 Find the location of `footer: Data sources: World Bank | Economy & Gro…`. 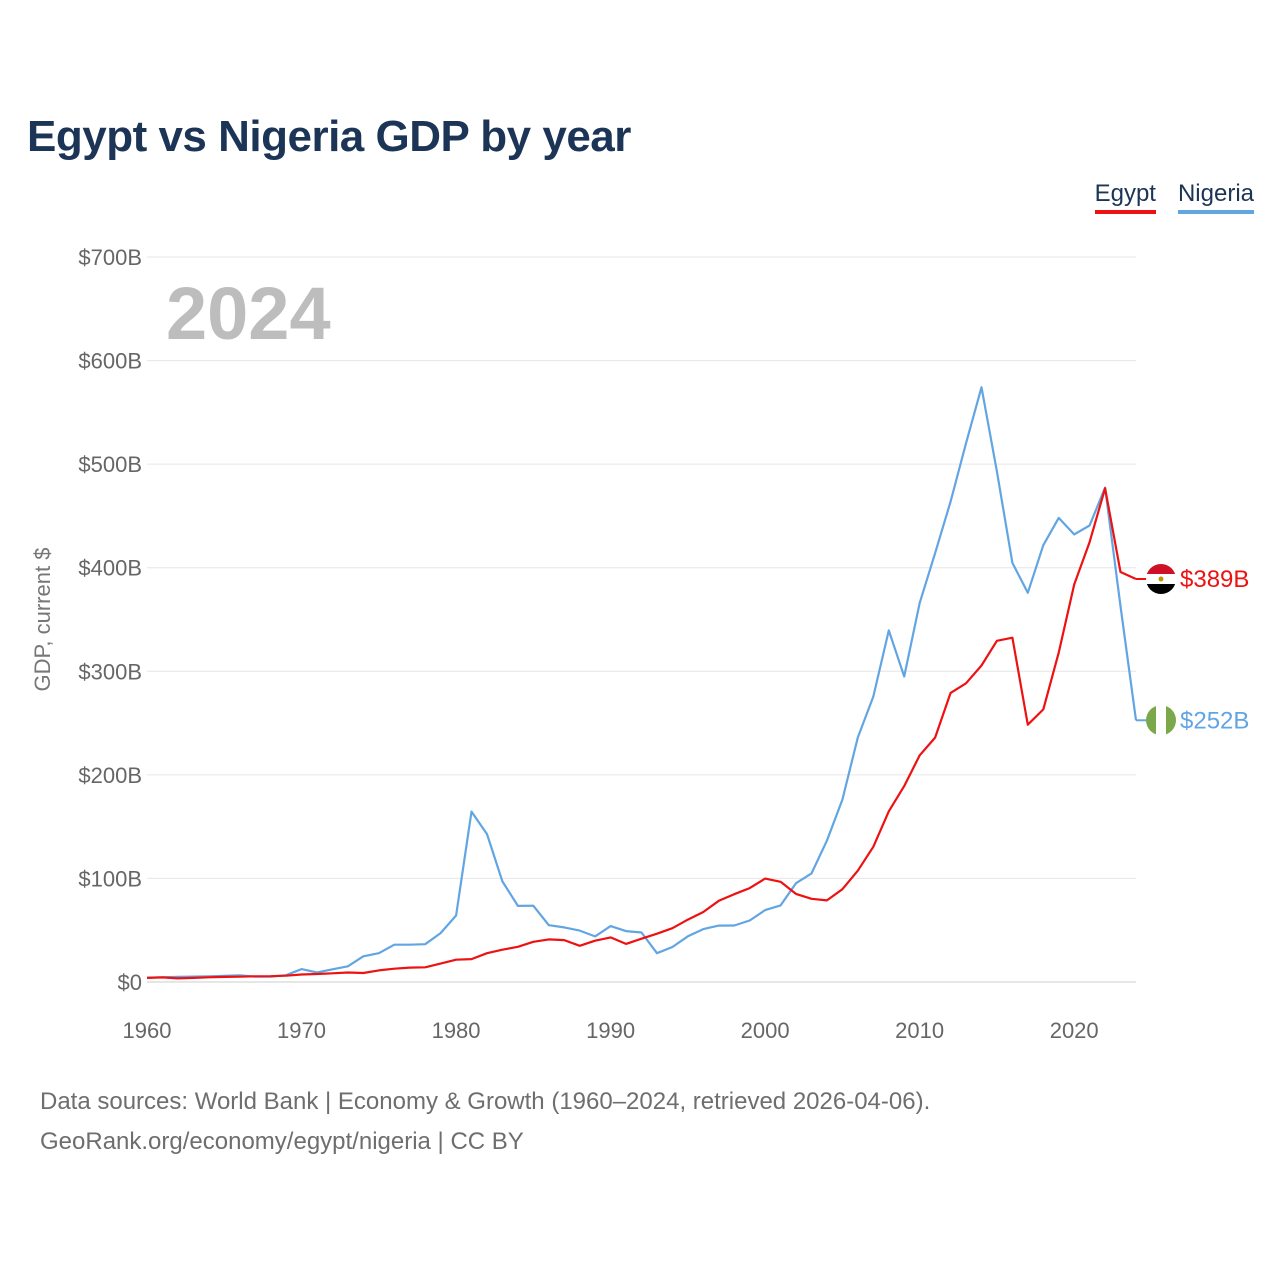

footer: Data sources: World Bank | Economy & Gro… is located at coordinates (485, 1122).